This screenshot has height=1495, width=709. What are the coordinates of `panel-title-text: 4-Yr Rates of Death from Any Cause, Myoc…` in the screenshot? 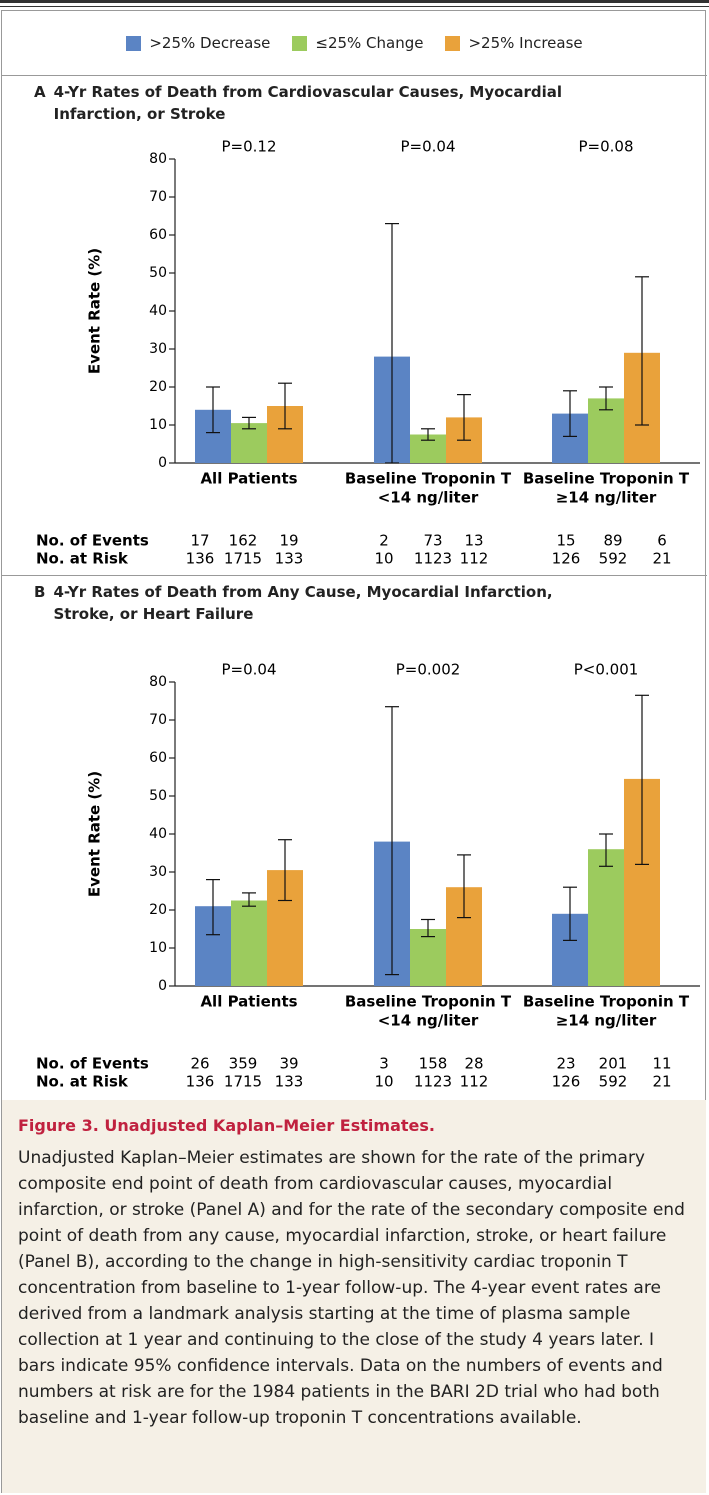 It's located at (303, 603).